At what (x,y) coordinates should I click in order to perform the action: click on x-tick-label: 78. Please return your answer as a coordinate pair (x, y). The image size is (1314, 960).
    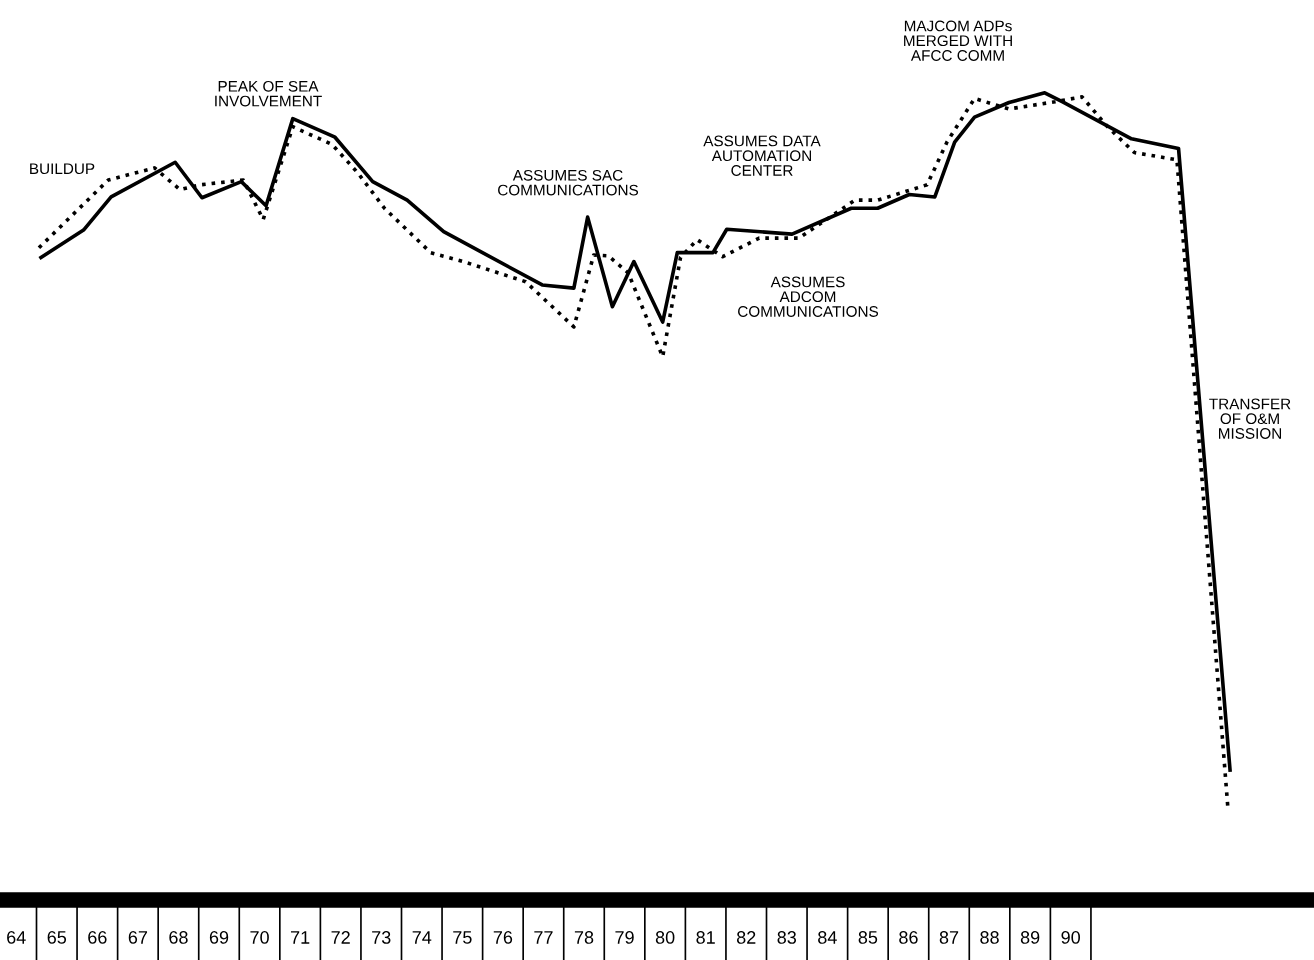
    Looking at the image, I should click on (584, 937).